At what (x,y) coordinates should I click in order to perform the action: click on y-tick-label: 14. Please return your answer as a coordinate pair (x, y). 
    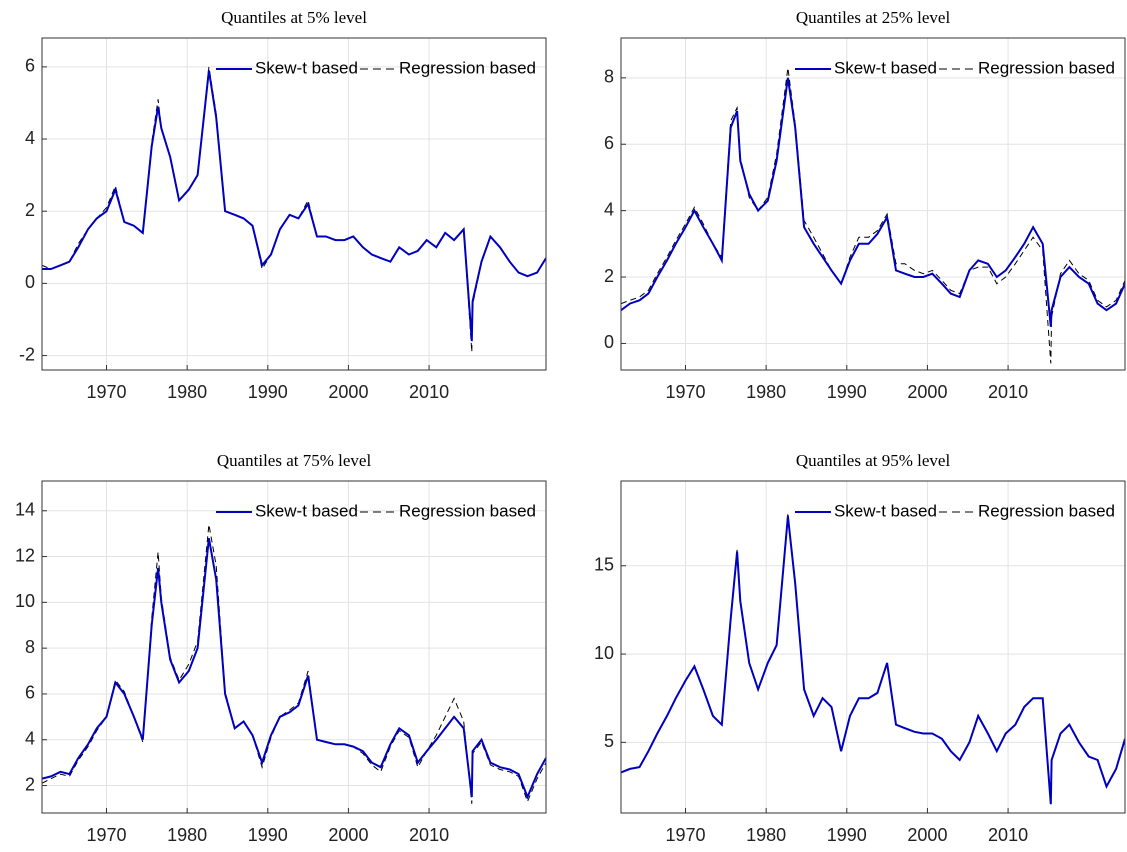
    Looking at the image, I should click on (25, 510).